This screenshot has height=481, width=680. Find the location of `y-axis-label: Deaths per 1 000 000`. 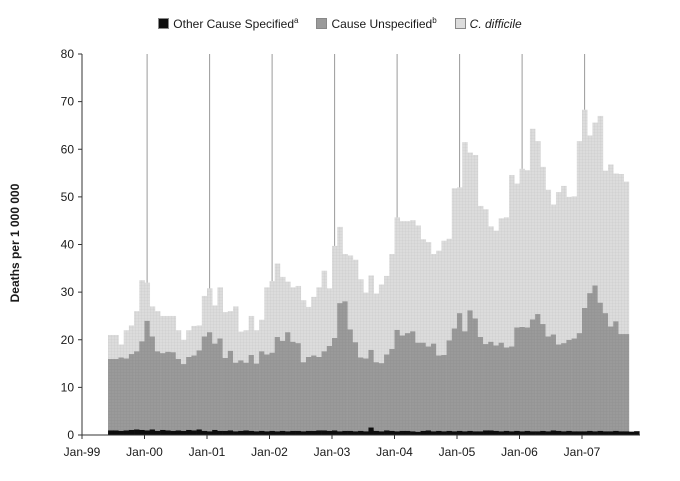

y-axis-label: Deaths per 1 000 000 is located at coordinates (15, 243).